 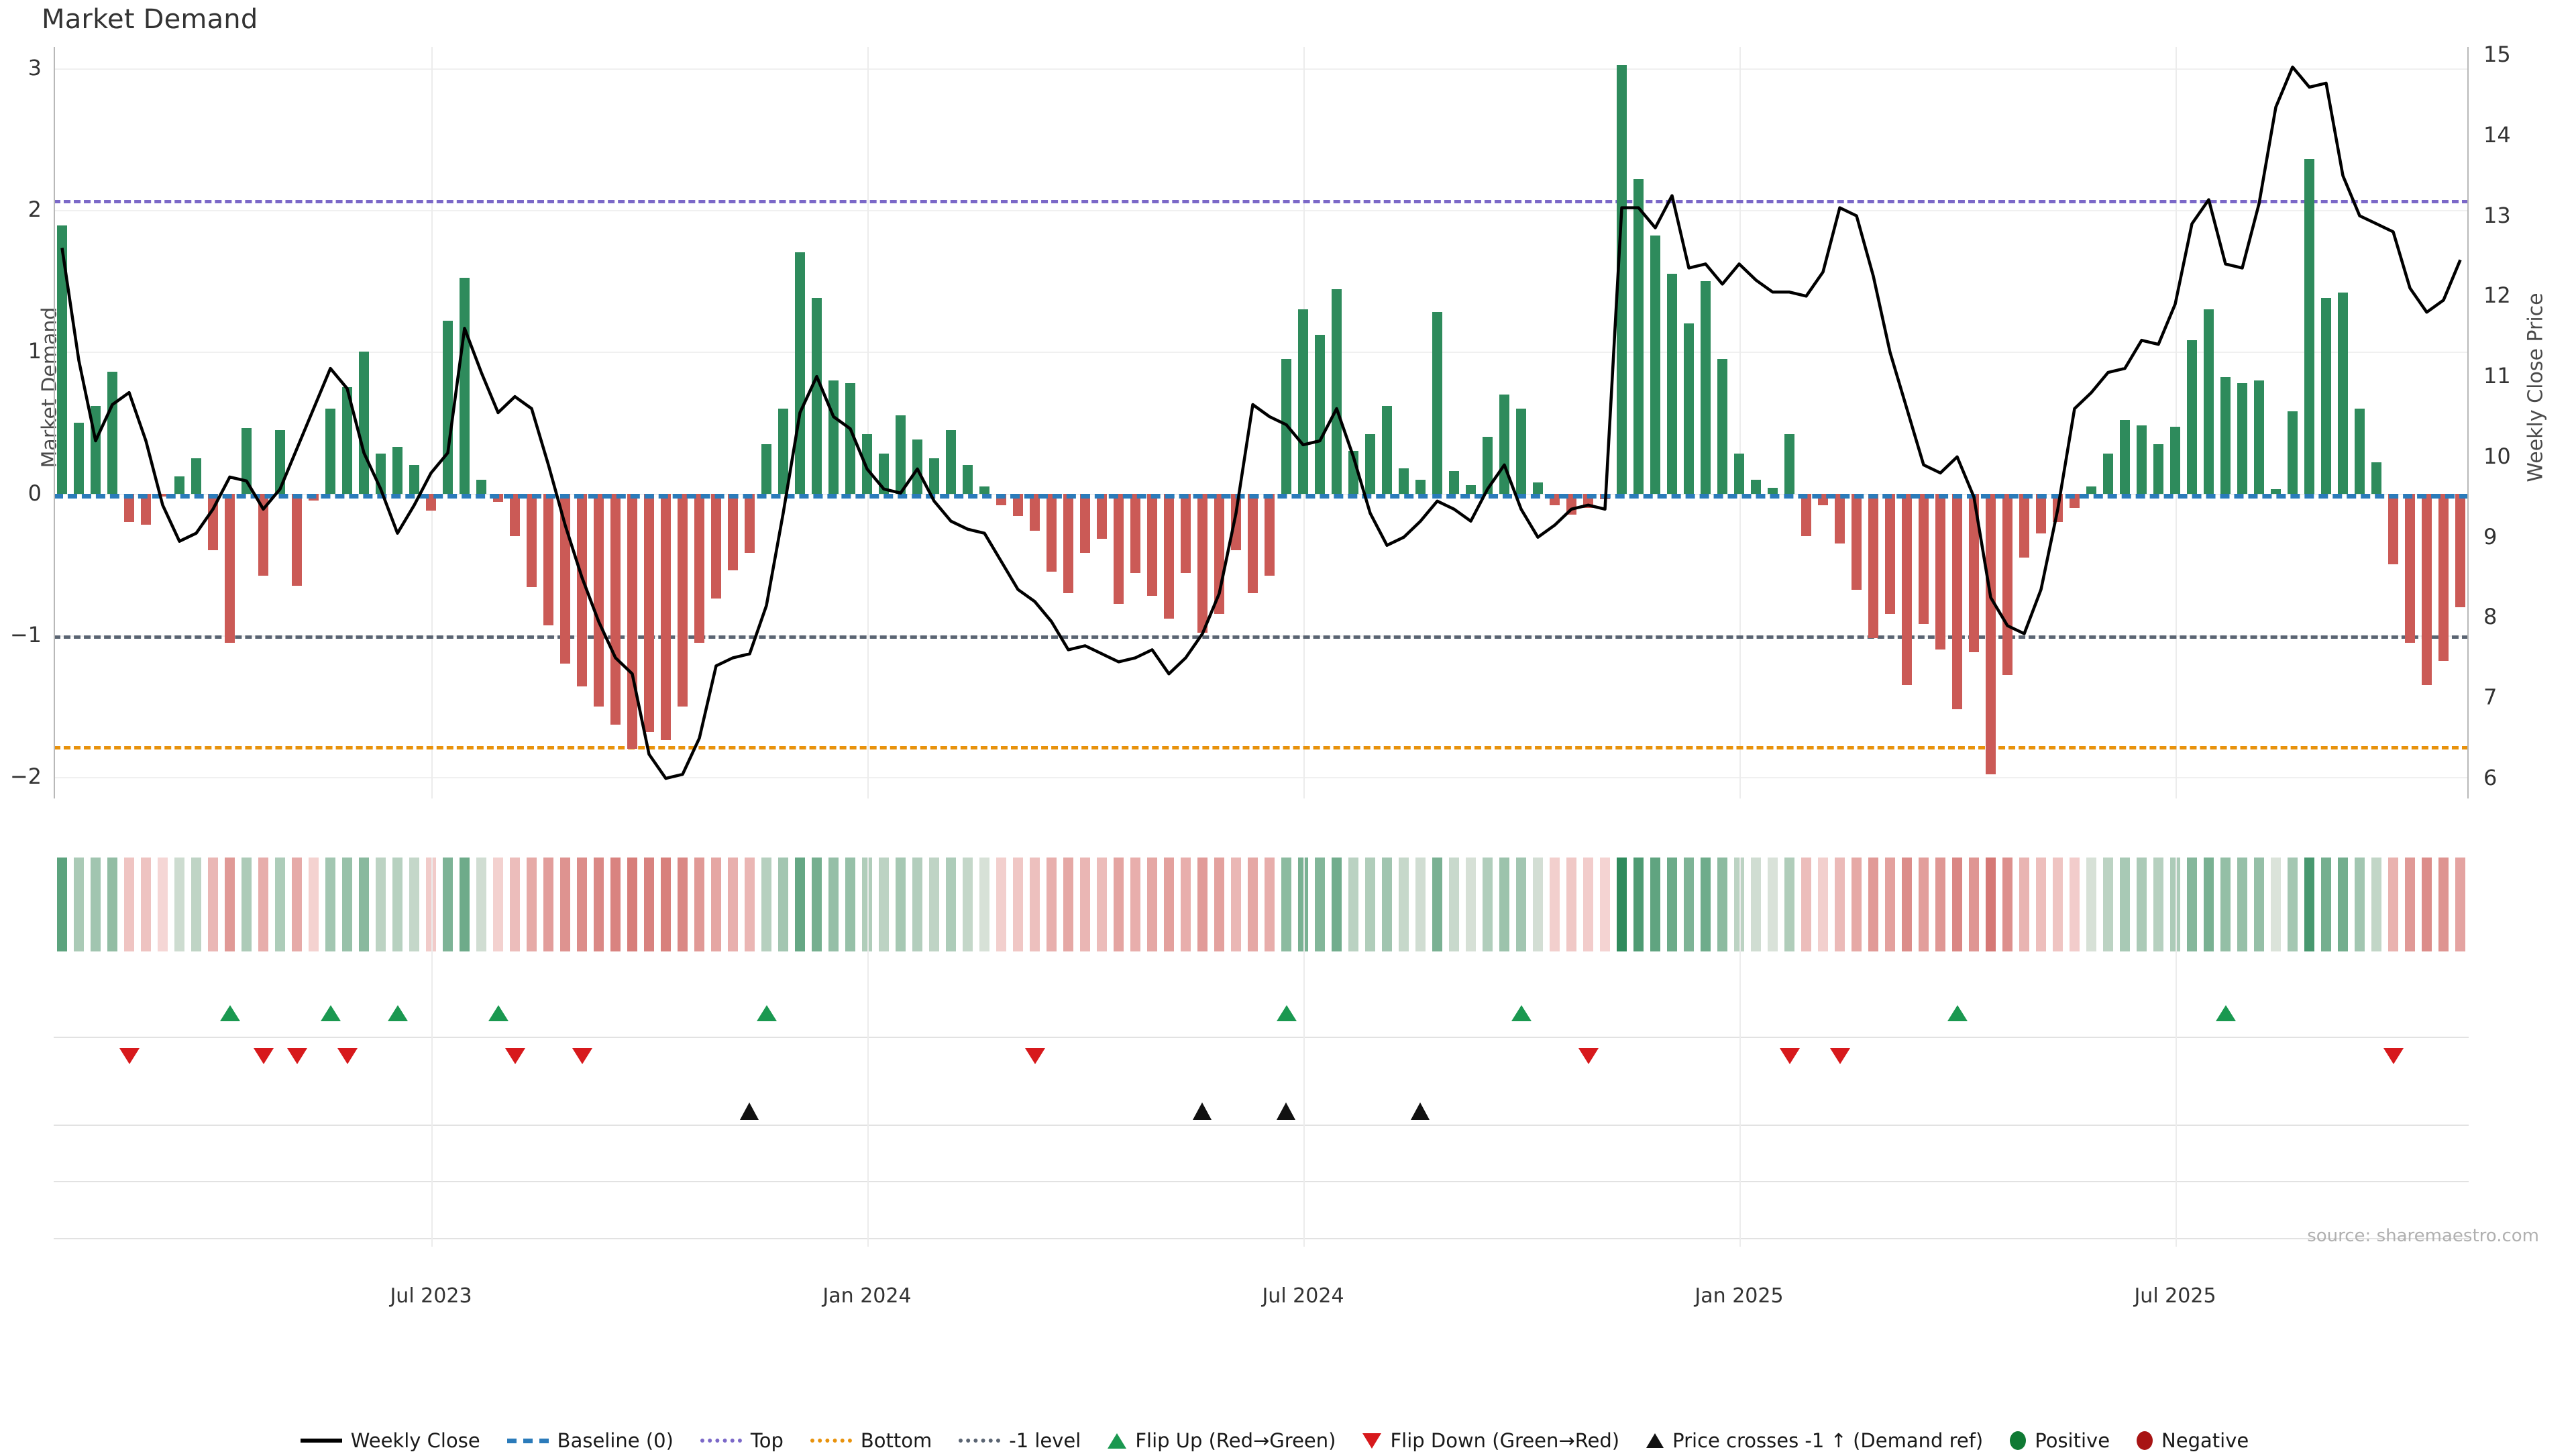 What do you see at coordinates (871, 1440) in the screenshot?
I see `legend-item: Bottom` at bounding box center [871, 1440].